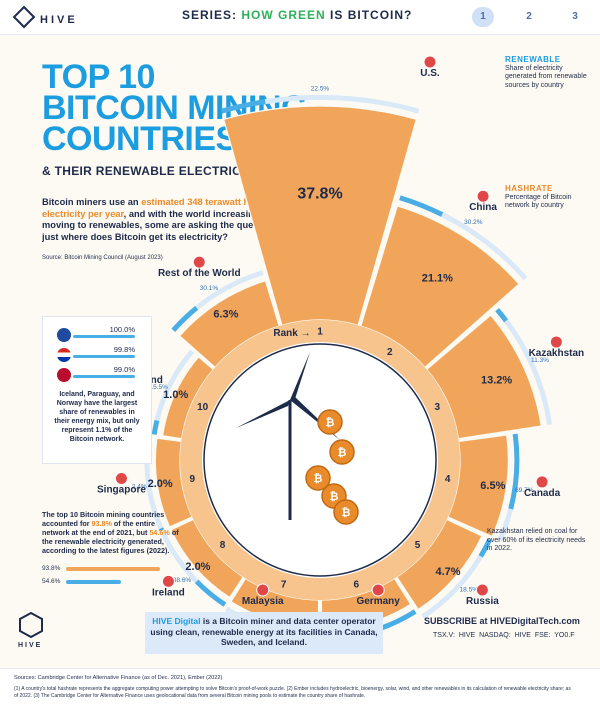 The height and width of the screenshot is (712, 600). Describe the element at coordinates (51, 581) in the screenshot. I see `summary-bar-label-renewable: 54.6%` at that location.